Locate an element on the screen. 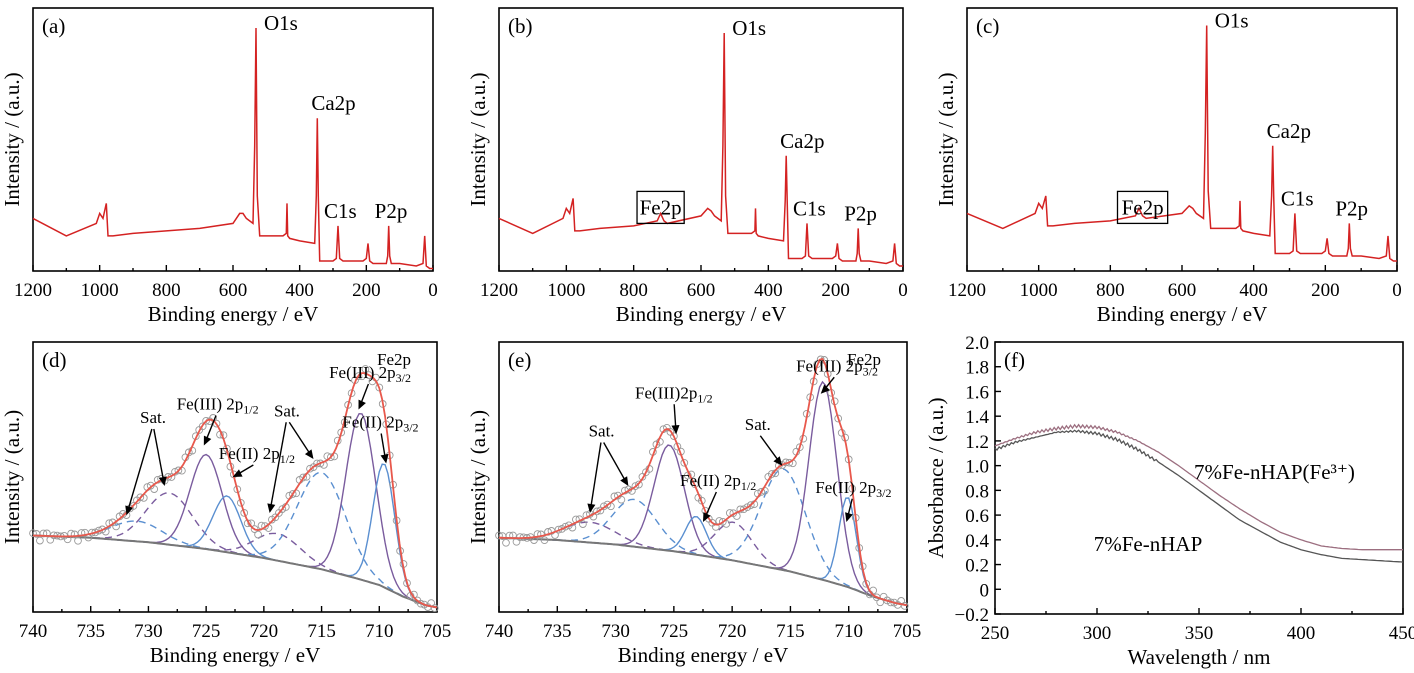 The width and height of the screenshot is (1414, 673). peak-annotation: Fe(III) 2p1/2 is located at coordinates (218, 406).